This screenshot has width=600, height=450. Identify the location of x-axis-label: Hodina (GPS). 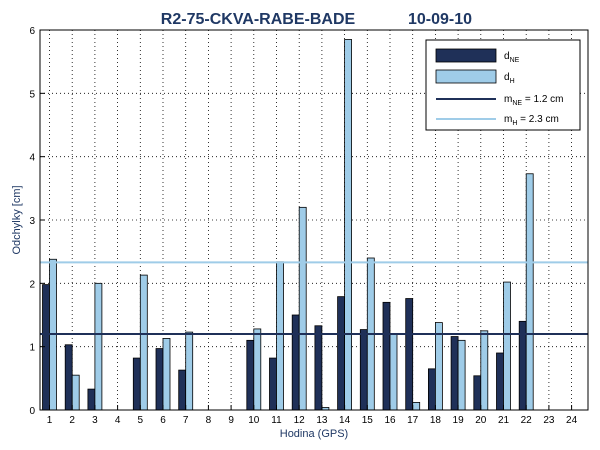
(314, 434).